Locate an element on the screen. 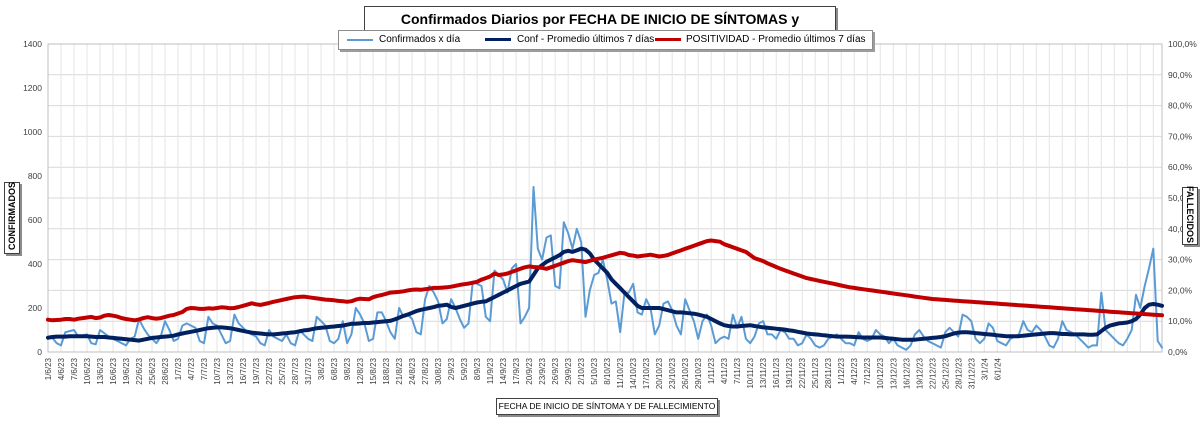 Image resolution: width=1200 pixels, height=424 pixels. y-axis-left-title-text: CONFIRMADOS is located at coordinates (12, 216).